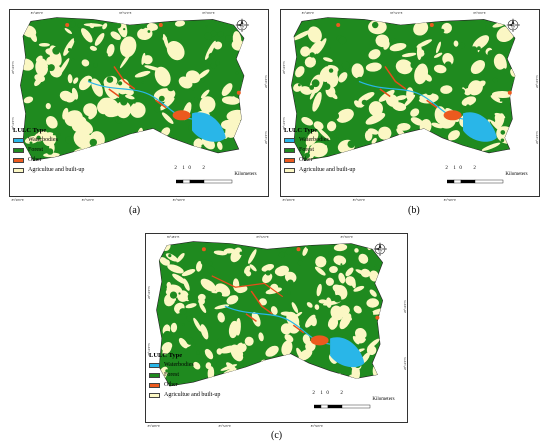 The image size is (550, 446). Describe the element at coordinates (277, 435) in the screenshot. I see `panel-caption: (c)` at that location.